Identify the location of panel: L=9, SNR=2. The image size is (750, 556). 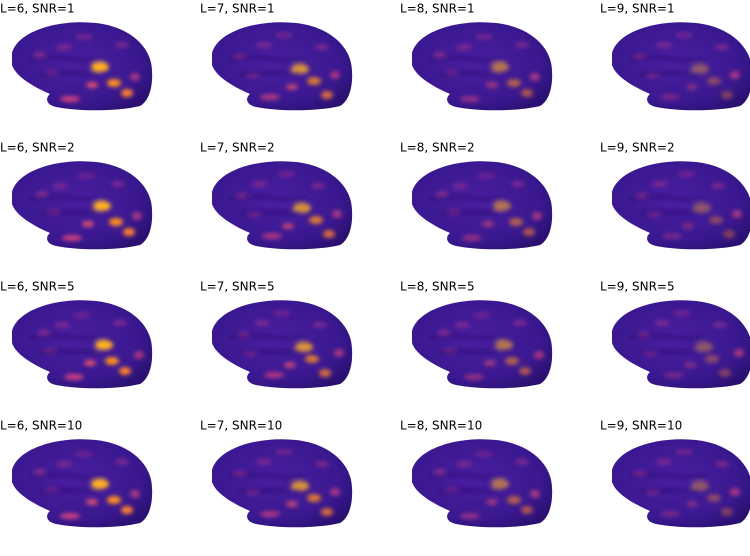
(675, 195).